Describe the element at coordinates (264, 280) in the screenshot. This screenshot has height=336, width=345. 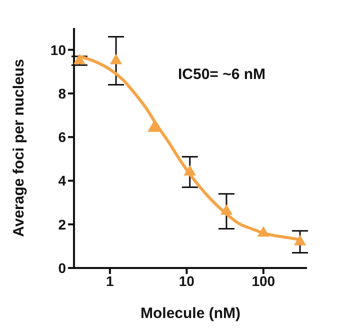
I see `x-tick-label: 100` at that location.